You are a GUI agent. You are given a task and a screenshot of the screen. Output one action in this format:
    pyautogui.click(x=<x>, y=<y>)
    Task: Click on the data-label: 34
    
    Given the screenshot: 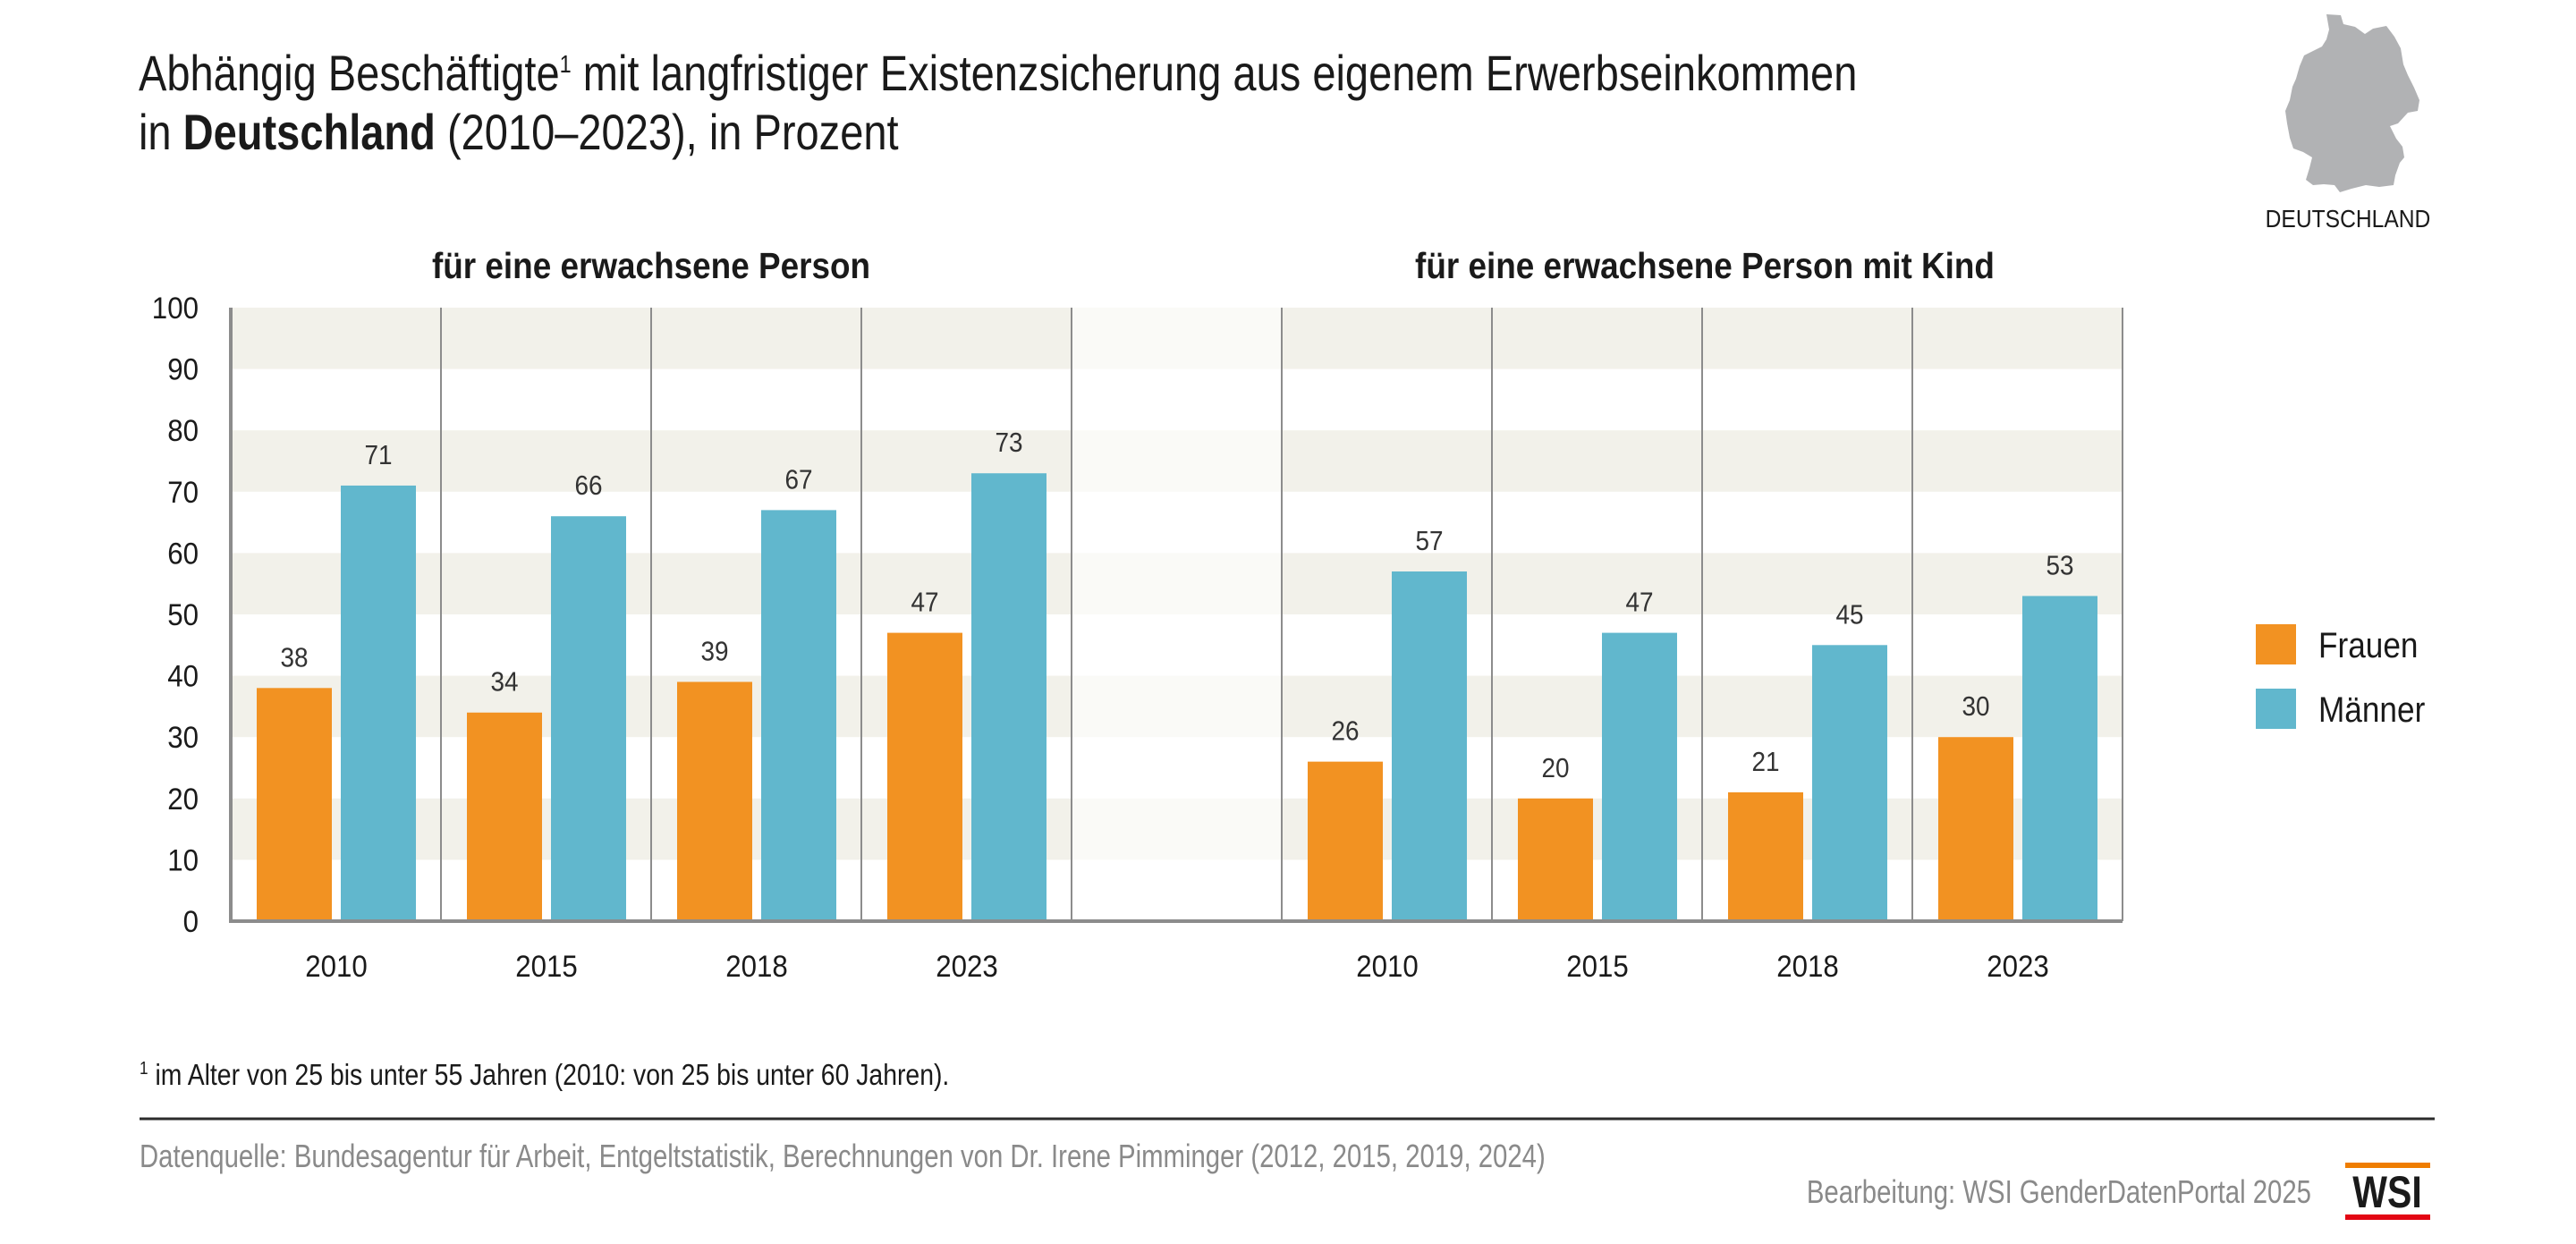 What is the action you would take?
    pyautogui.click(x=504, y=682)
    